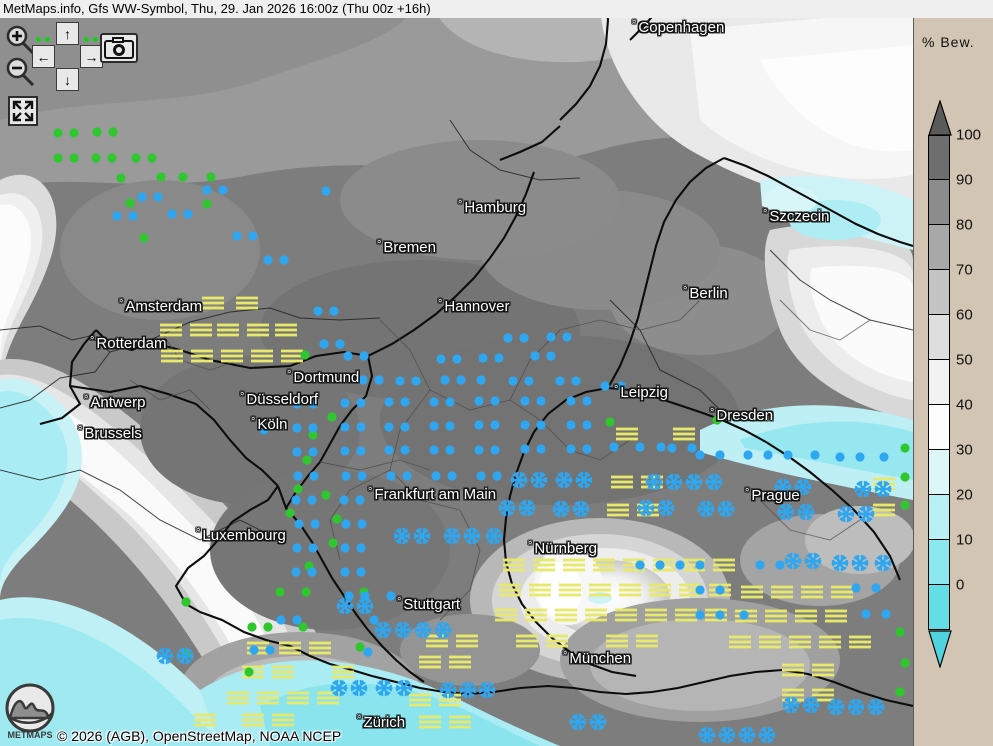 The width and height of the screenshot is (993, 746). What do you see at coordinates (964, 225) in the screenshot?
I see `legend-tick-80: 80` at bounding box center [964, 225].